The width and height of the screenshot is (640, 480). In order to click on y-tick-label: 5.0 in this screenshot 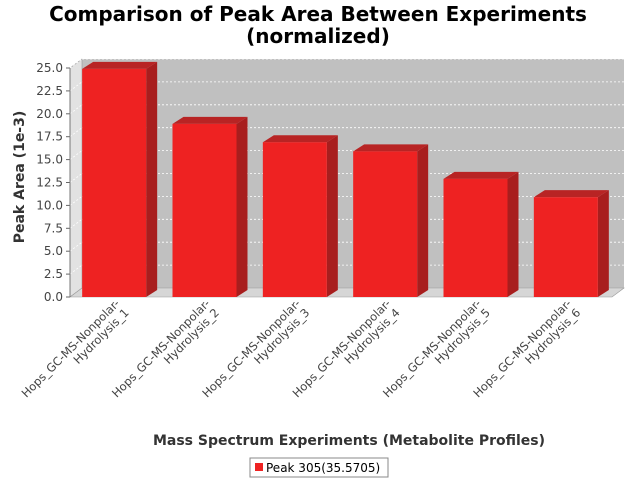, I will do `click(53, 251)`.